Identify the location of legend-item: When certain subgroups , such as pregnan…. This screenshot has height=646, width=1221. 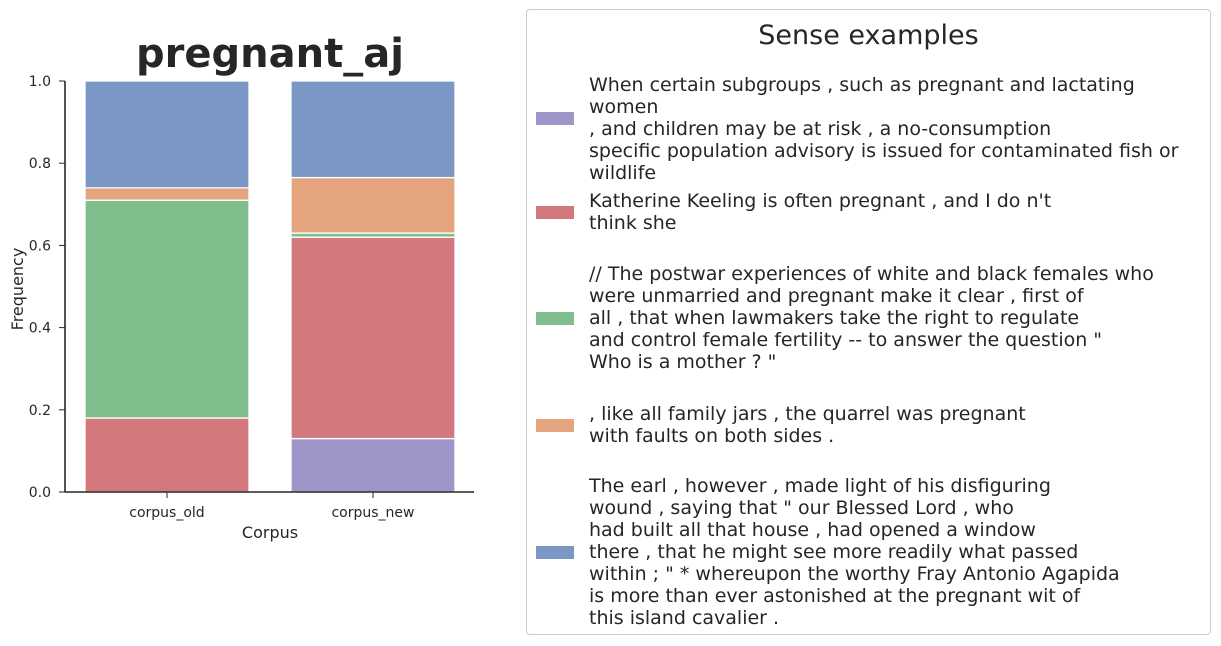
(868, 140).